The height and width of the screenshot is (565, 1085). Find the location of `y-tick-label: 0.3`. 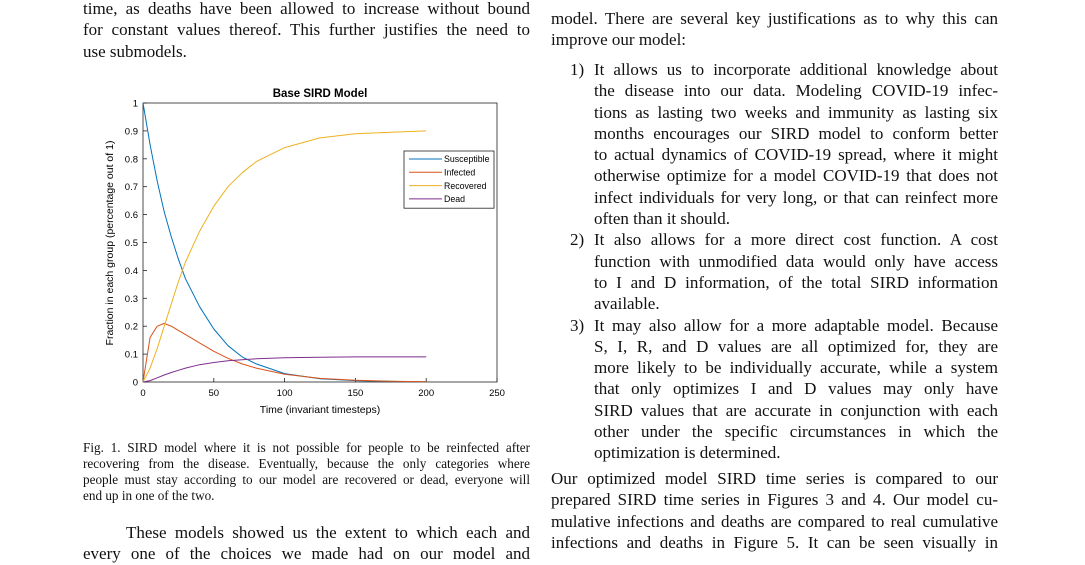

y-tick-label: 0.3 is located at coordinates (131, 299).